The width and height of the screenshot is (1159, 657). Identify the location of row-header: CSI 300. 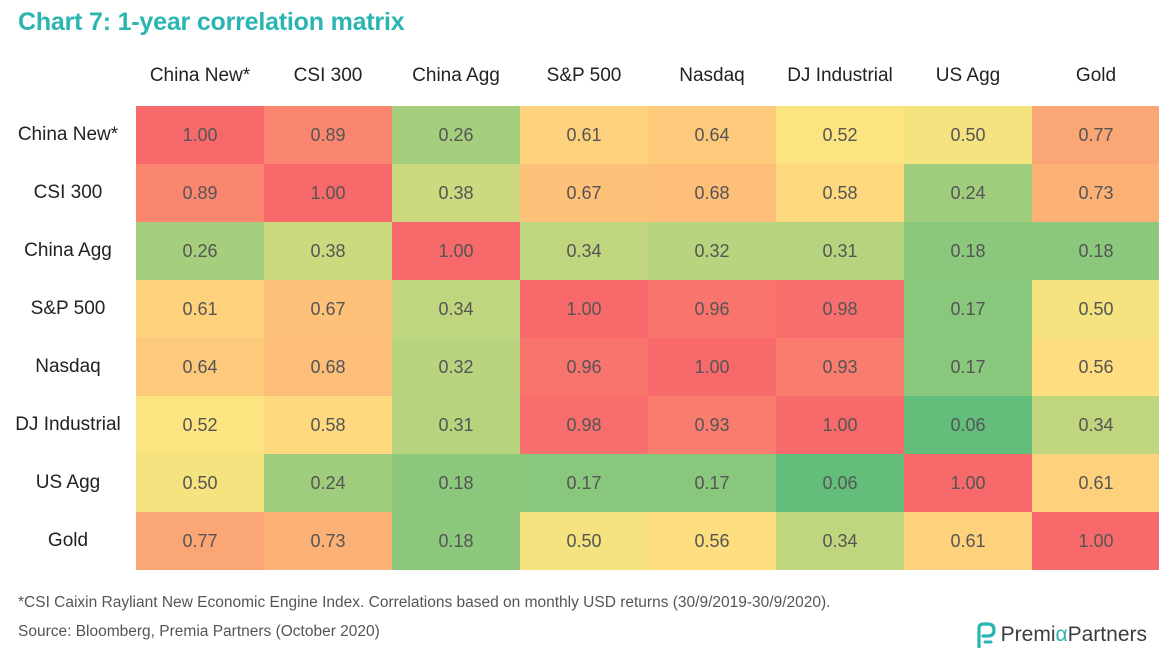
(68, 192).